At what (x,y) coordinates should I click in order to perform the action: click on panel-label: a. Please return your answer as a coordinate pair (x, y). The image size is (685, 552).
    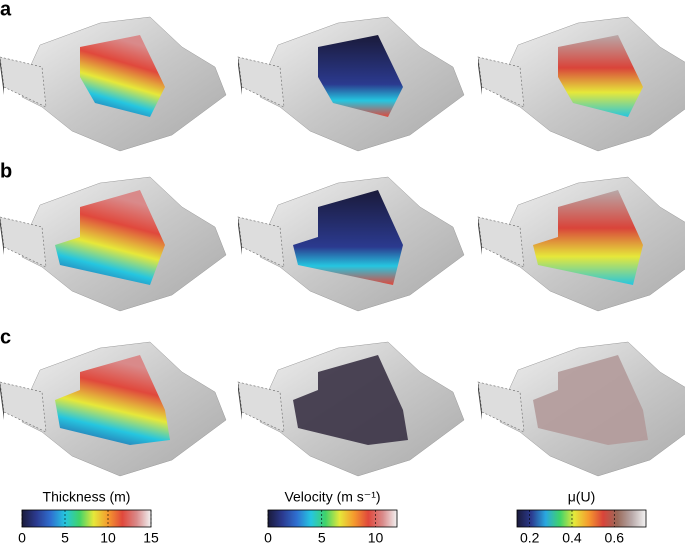
    Looking at the image, I should click on (6, 10).